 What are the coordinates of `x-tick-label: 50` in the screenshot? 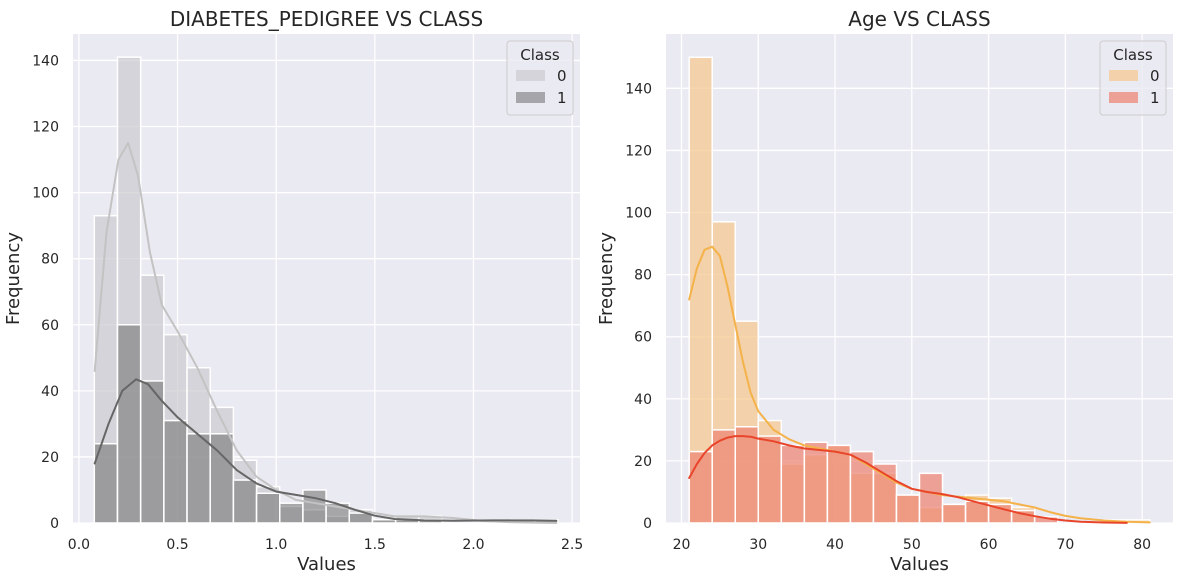 It's located at (912, 545).